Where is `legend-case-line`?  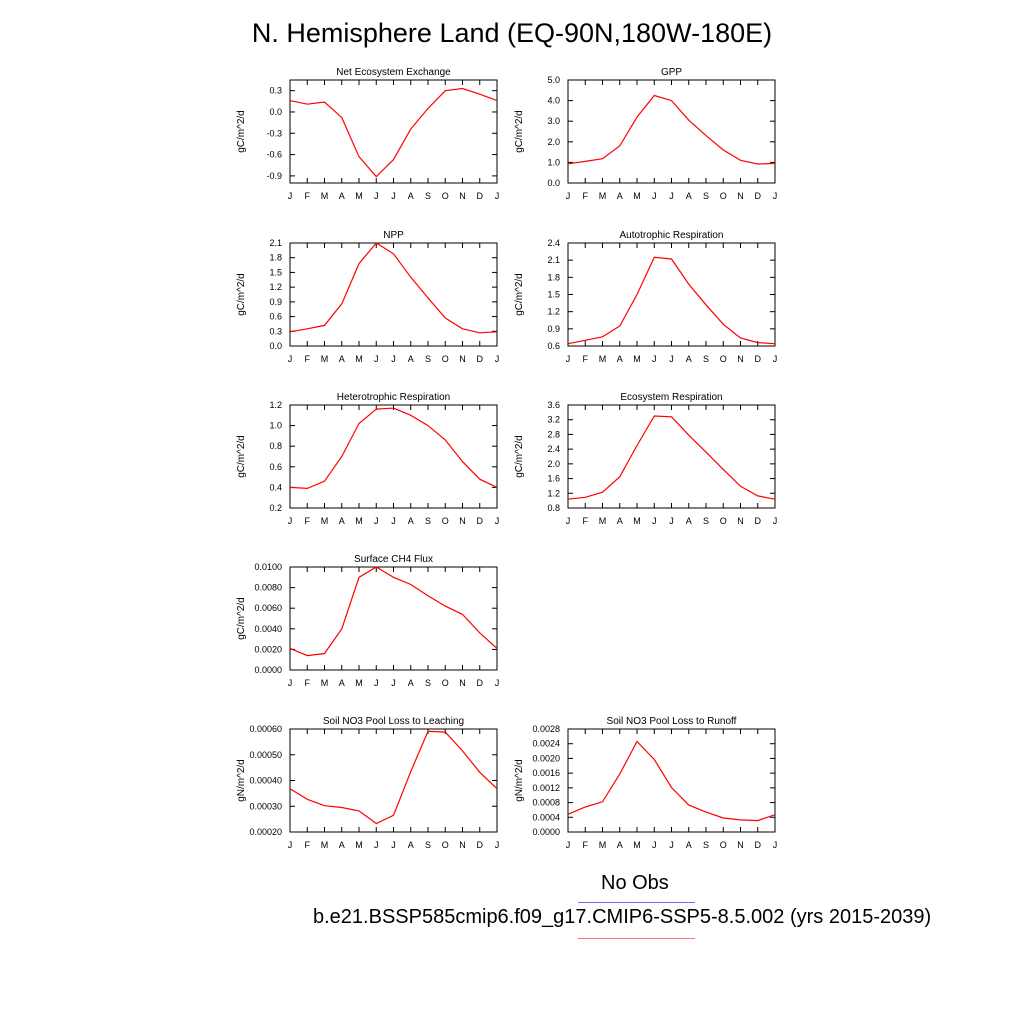
legend-case-line is located at coordinates (636, 938).